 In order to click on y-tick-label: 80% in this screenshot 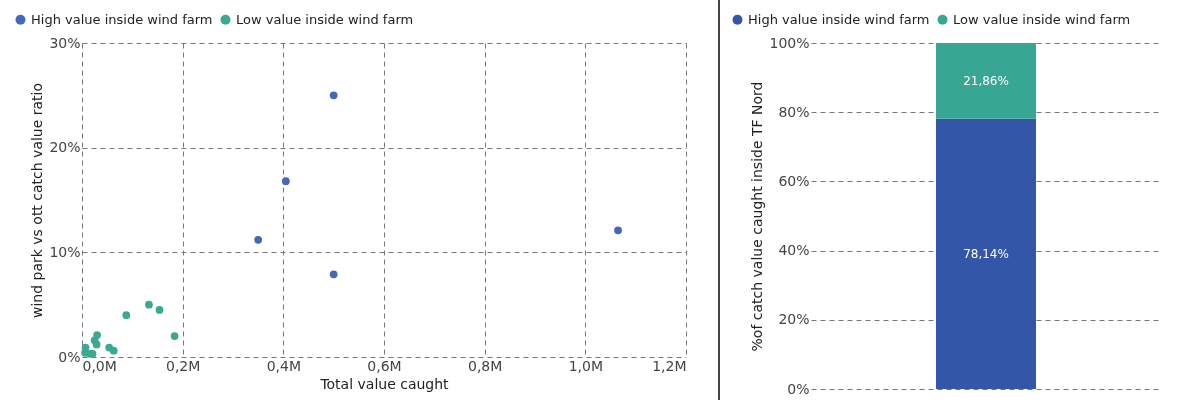, I will do `click(794, 111)`.